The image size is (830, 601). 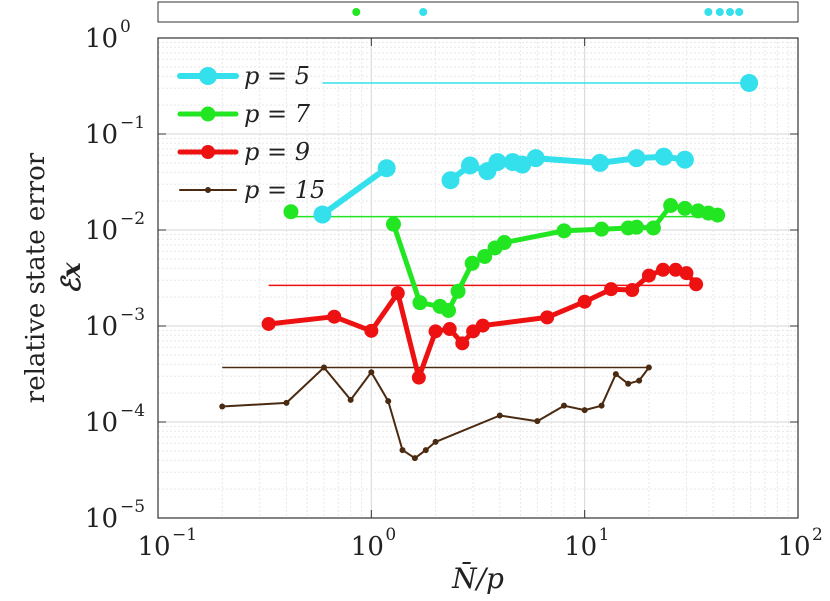 I want to click on legend-item: p = 9, so click(x=243, y=152).